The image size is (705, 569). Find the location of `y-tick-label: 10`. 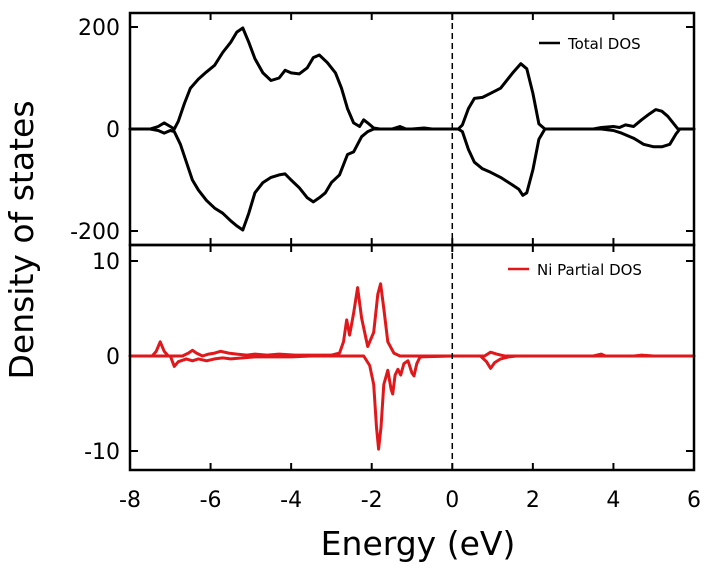

y-tick-label: 10 is located at coordinates (106, 262).